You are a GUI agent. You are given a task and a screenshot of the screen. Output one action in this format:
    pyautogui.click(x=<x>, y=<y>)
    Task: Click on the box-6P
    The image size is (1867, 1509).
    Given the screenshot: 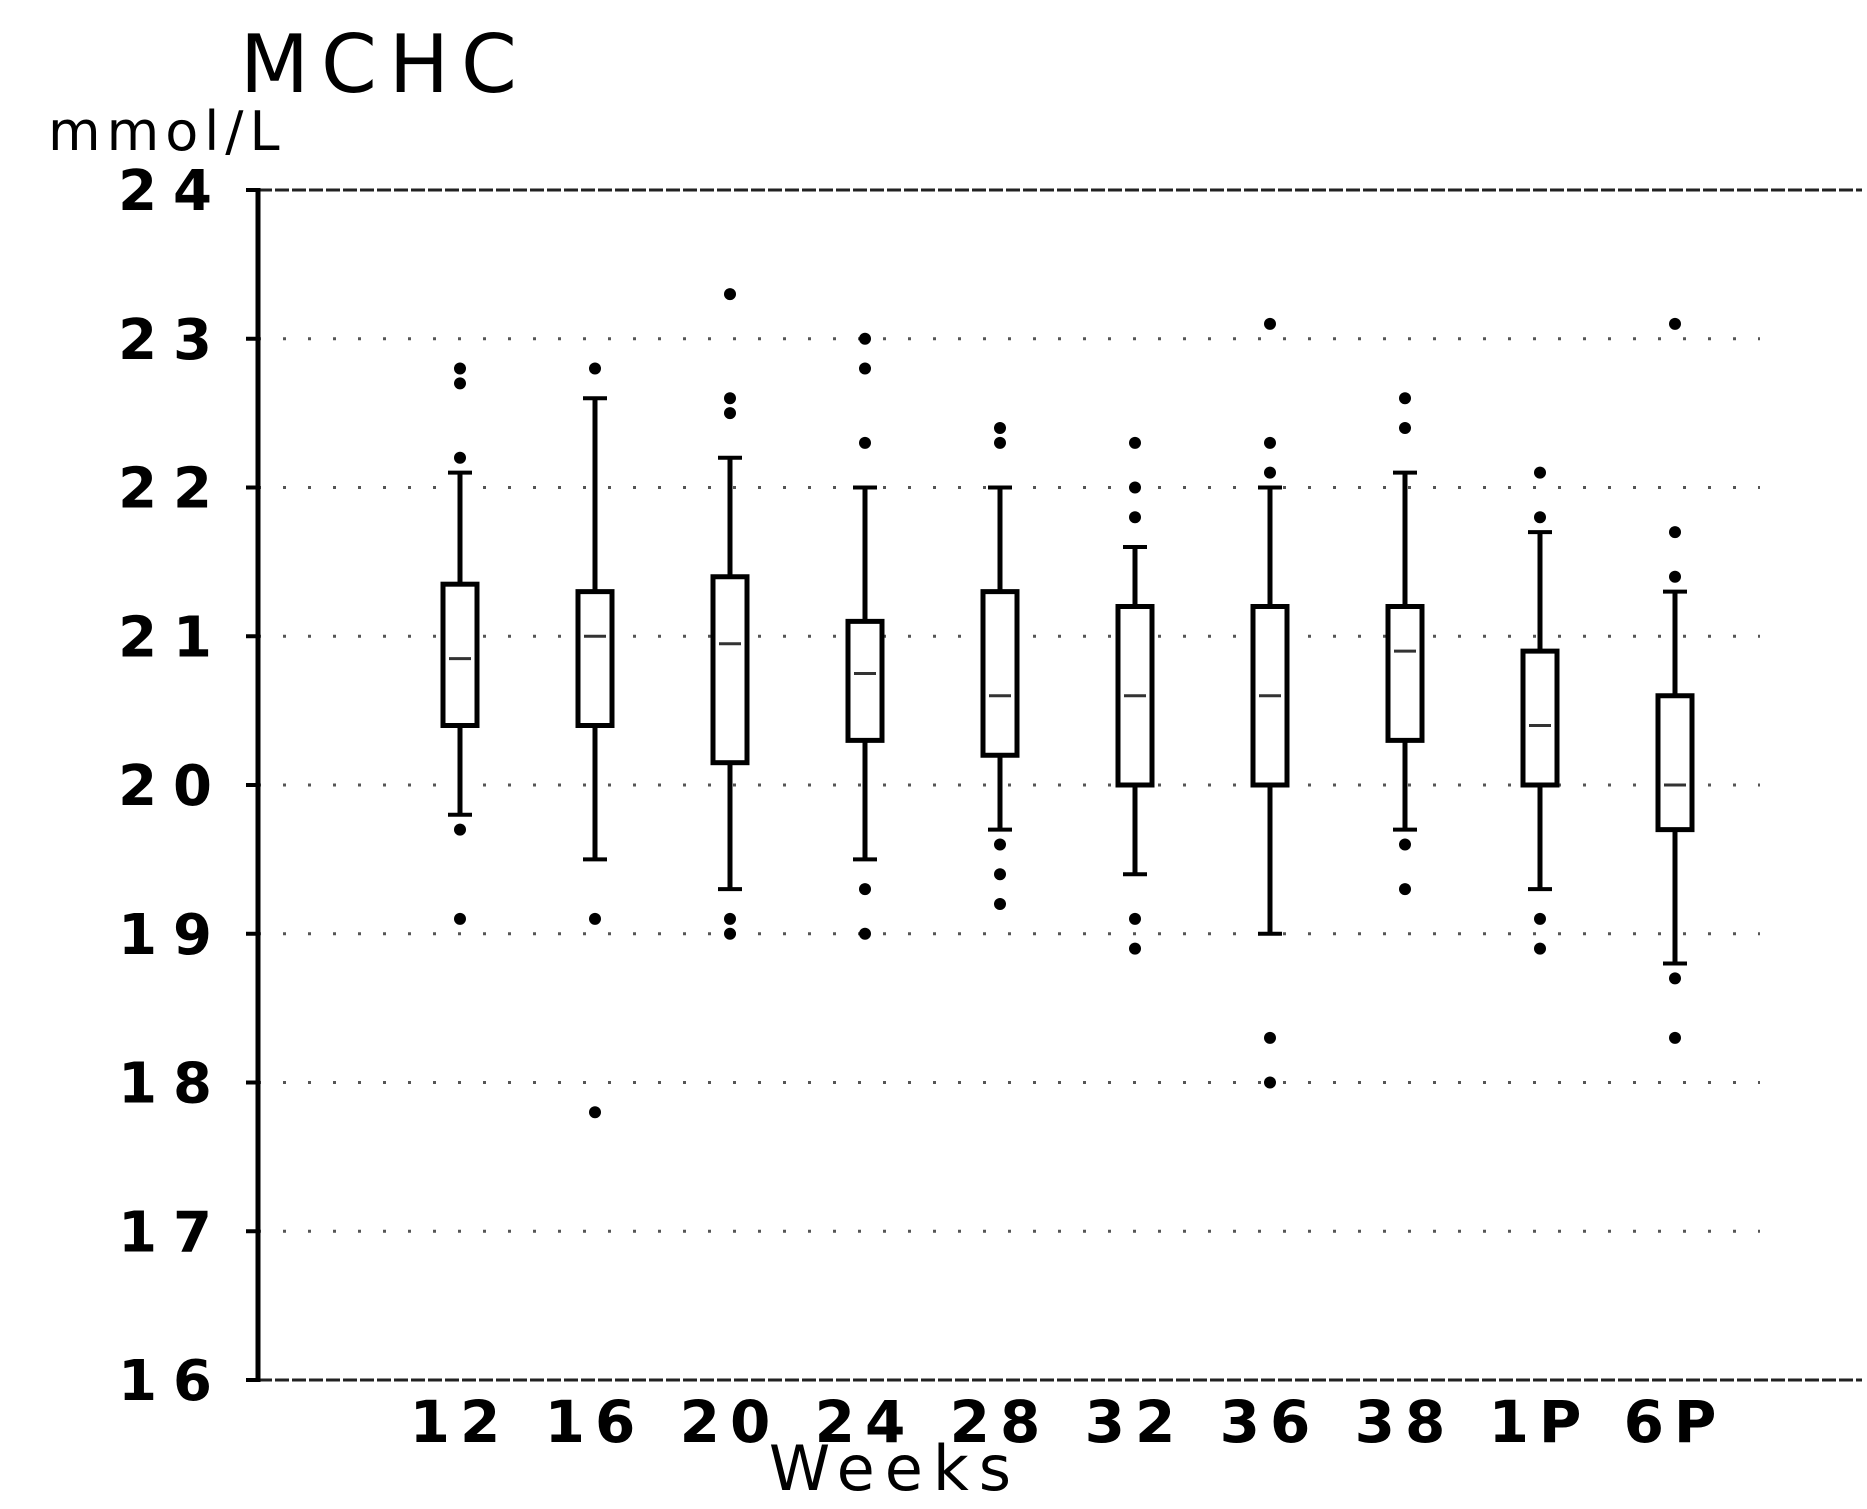 What is the action you would take?
    pyautogui.click(x=1675, y=680)
    